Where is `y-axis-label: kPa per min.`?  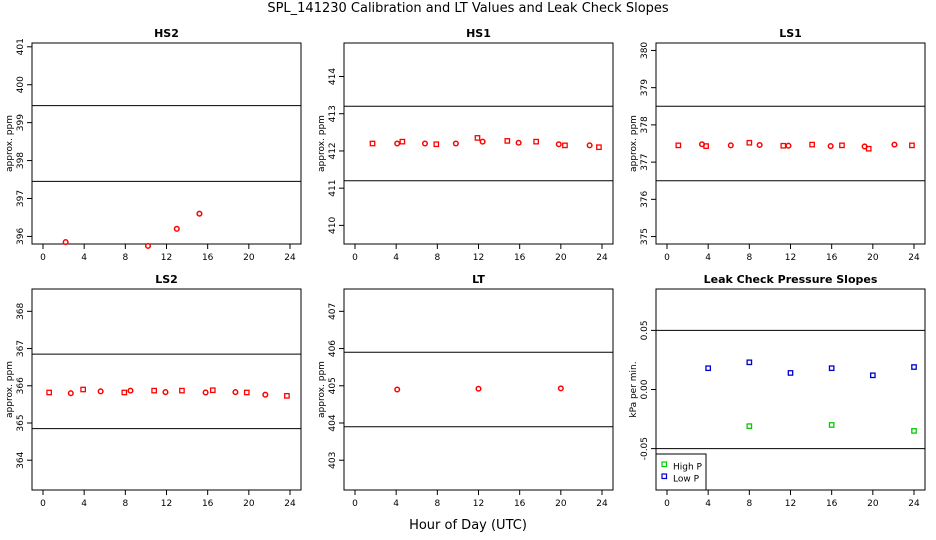
y-axis-label: kPa per min. is located at coordinates (634, 389).